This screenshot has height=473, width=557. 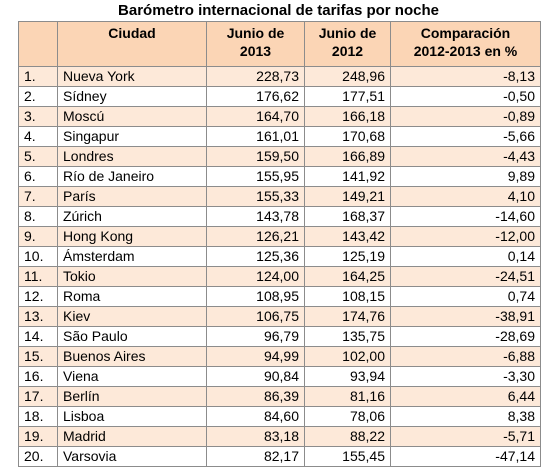 I want to click on city-cell: Río de Janeiro, so click(x=132, y=176).